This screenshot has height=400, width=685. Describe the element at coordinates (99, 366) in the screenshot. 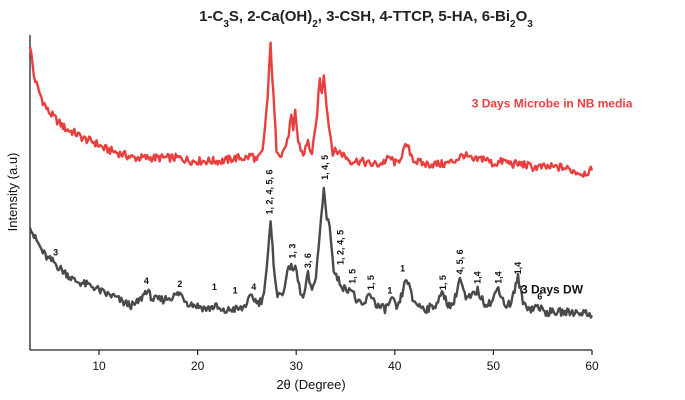

I see `x-tick-label: 10` at that location.